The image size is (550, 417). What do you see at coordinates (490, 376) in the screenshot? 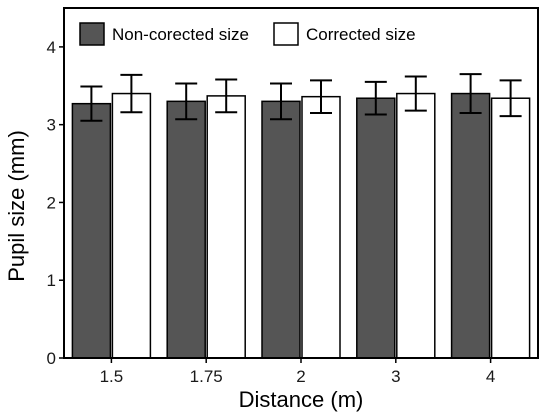
I see `x-tick-label: 4` at bounding box center [490, 376].